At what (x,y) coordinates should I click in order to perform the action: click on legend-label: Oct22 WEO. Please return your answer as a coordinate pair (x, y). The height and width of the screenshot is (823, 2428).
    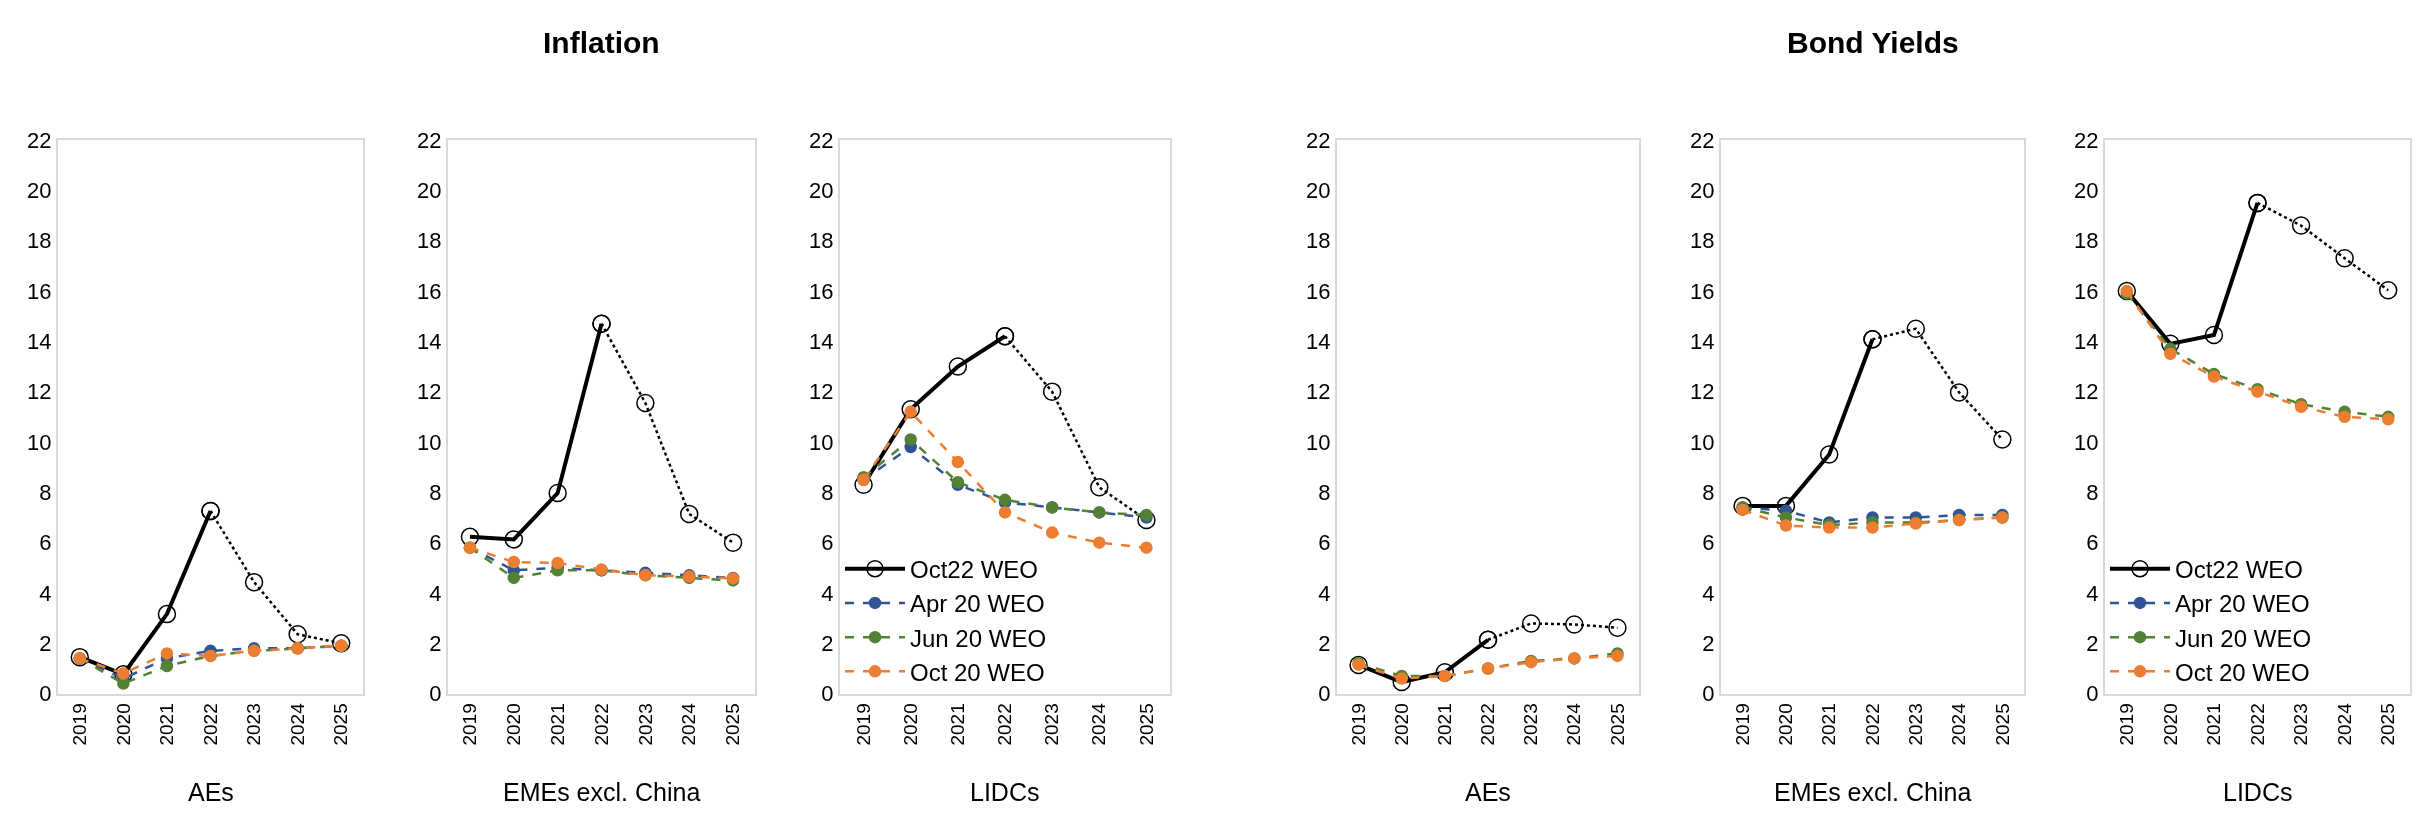
    Looking at the image, I should click on (974, 570).